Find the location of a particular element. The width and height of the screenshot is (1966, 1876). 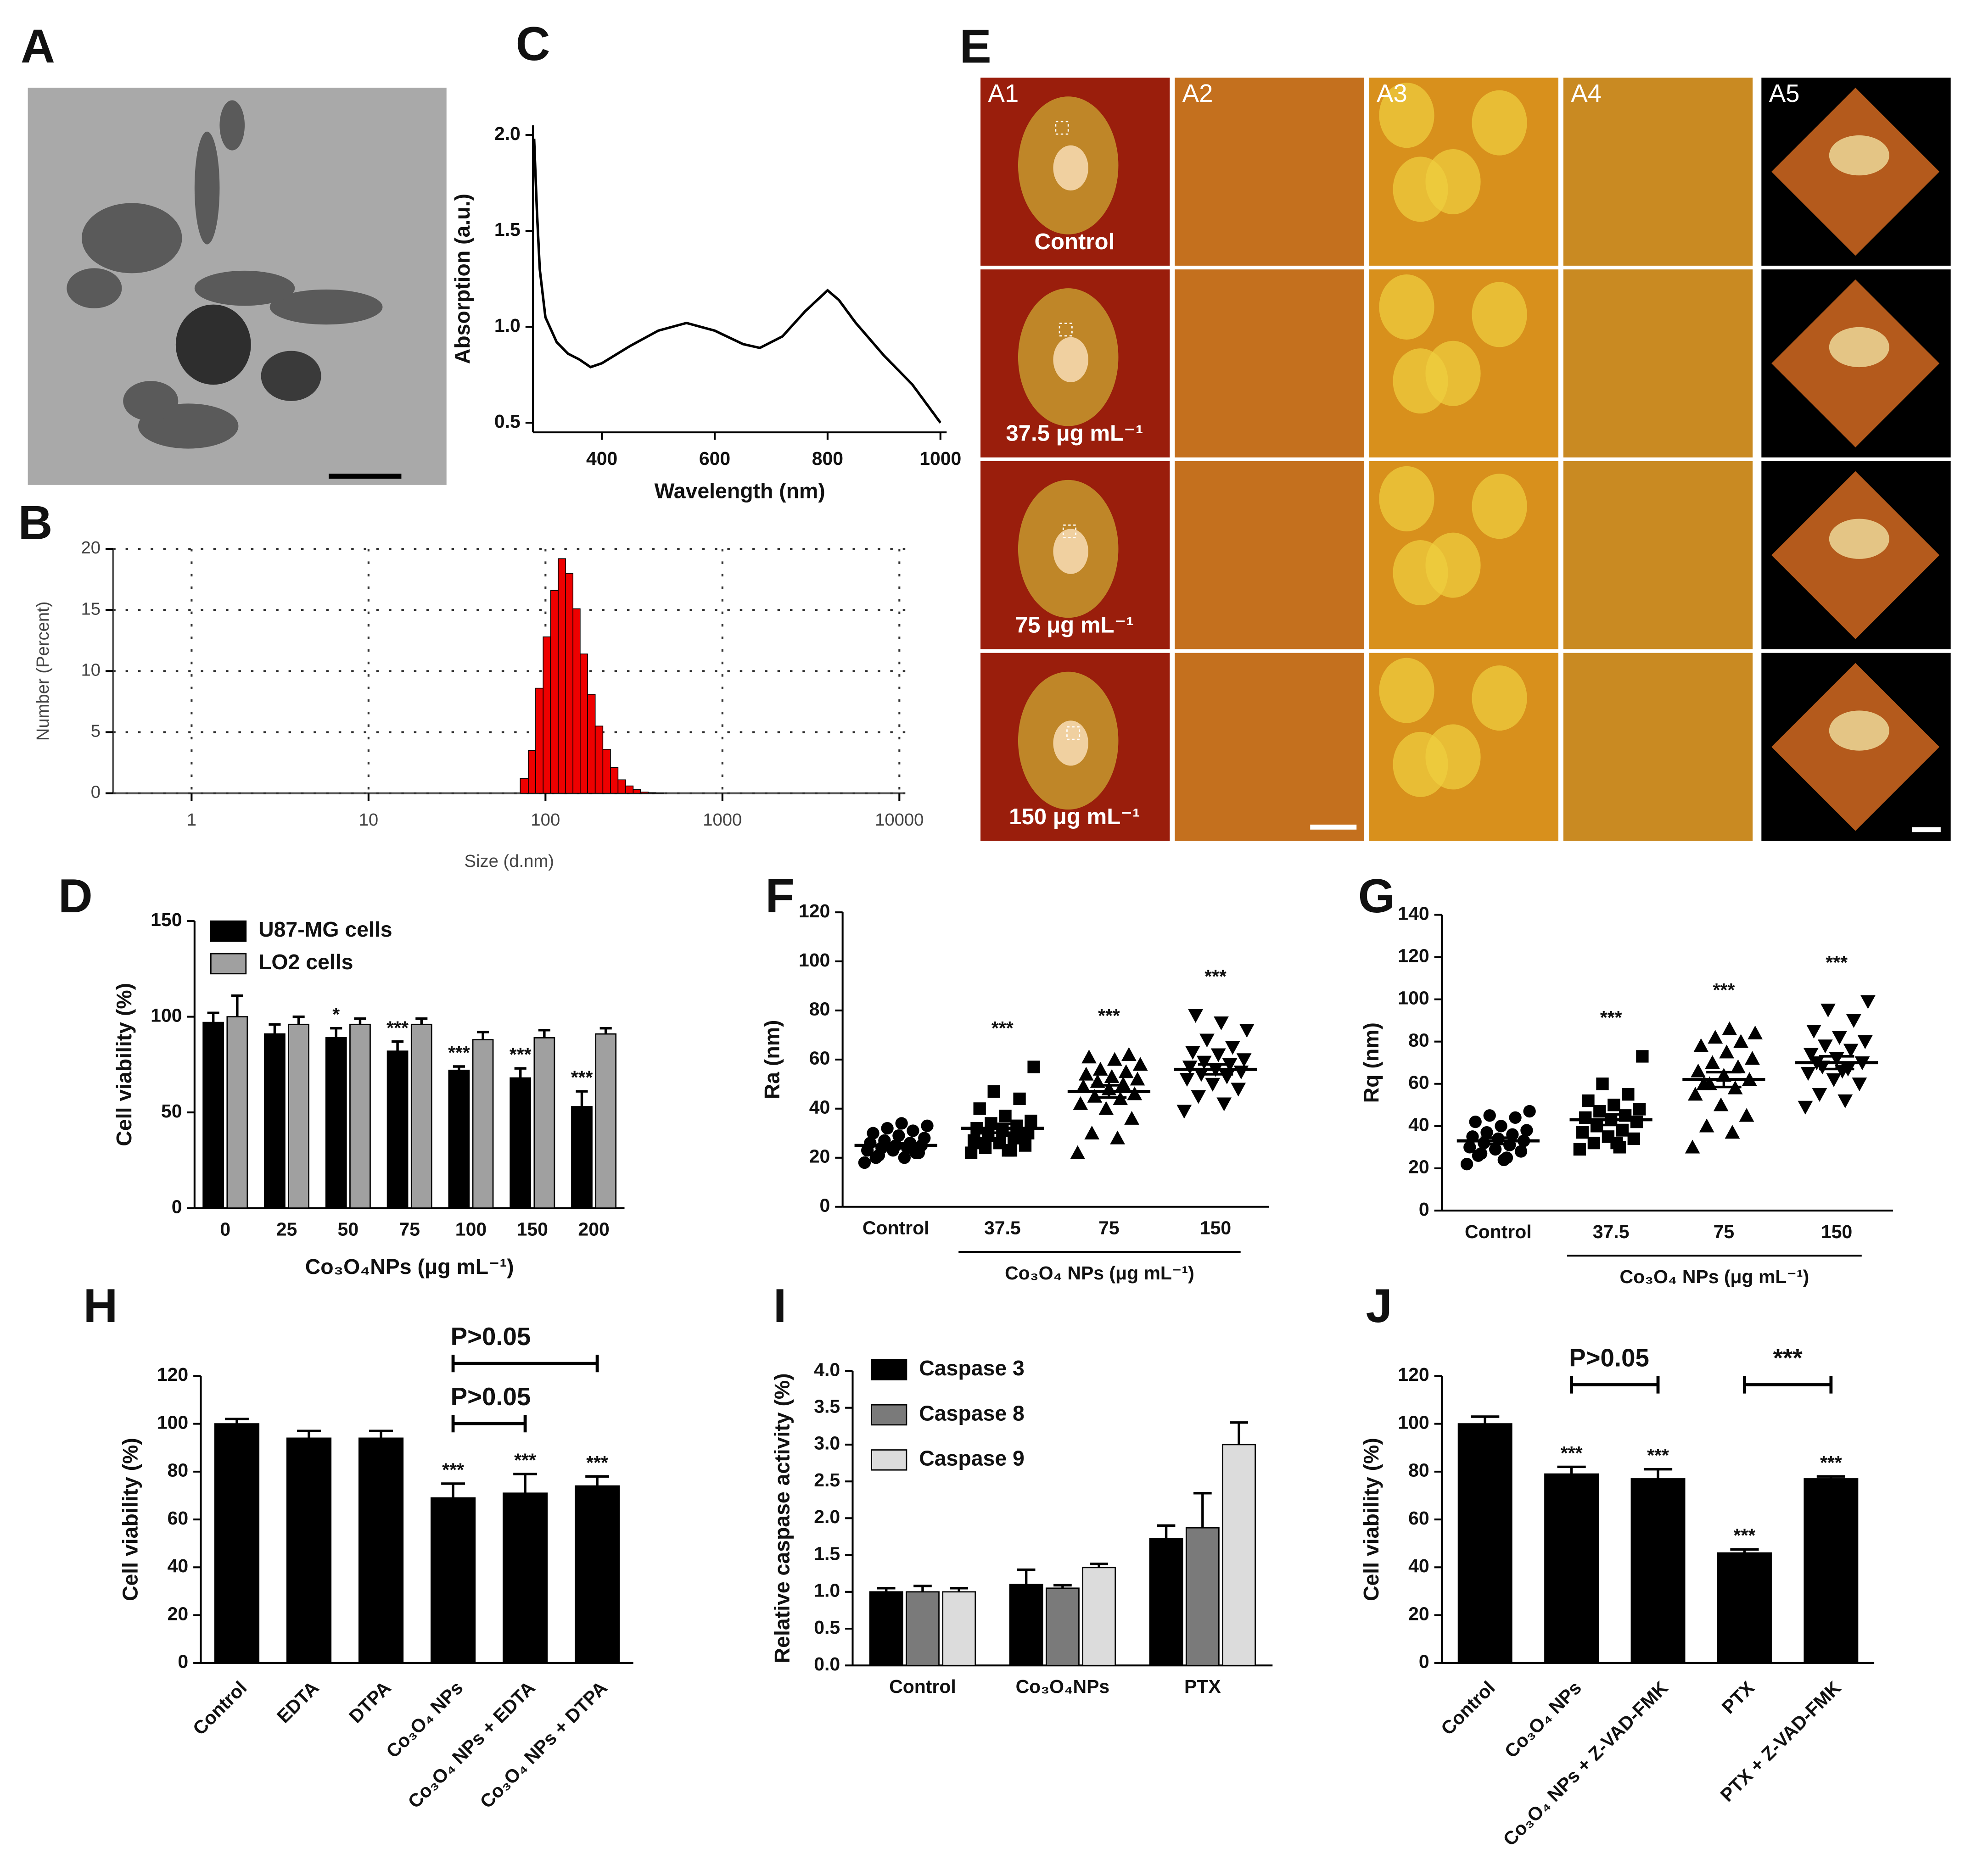

x-tick-label: 0 is located at coordinates (225, 1229).